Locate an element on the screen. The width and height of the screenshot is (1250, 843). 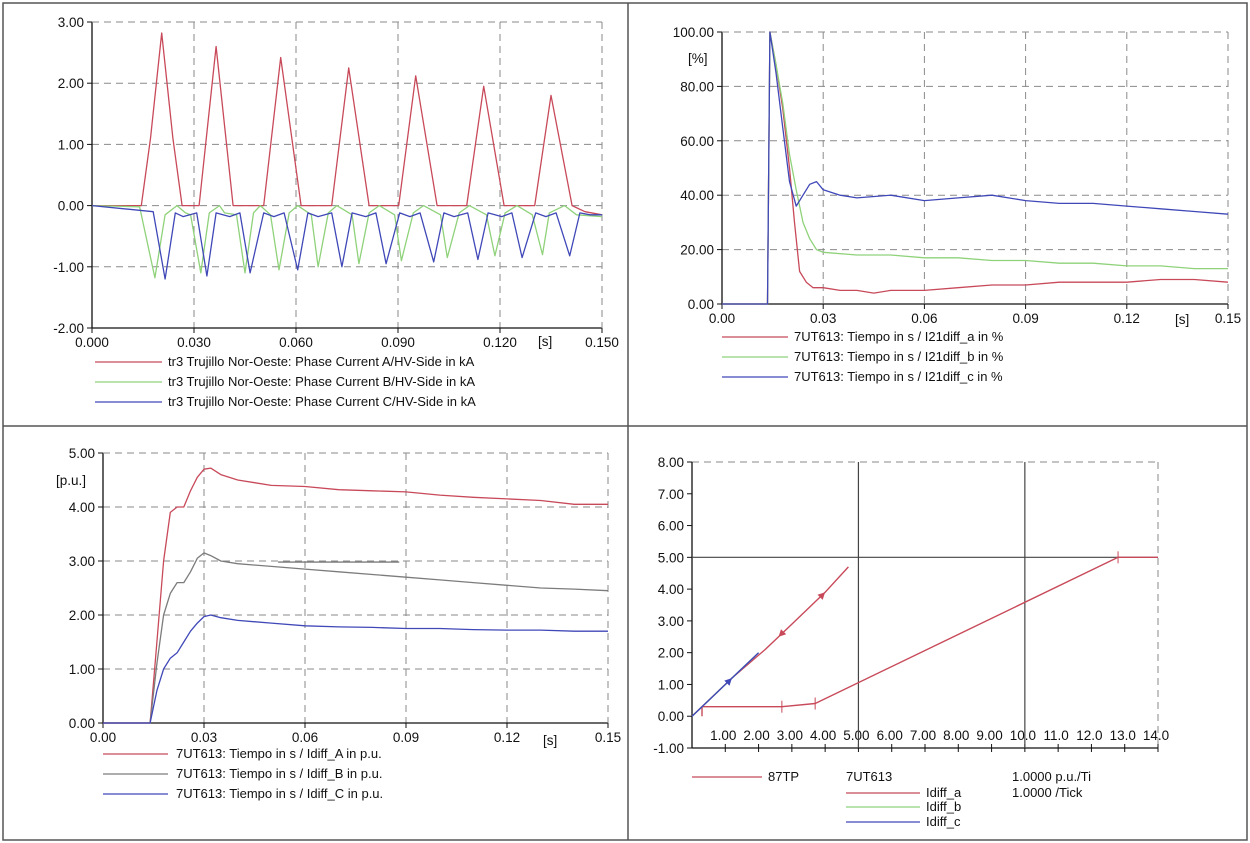
y-tick-label: 100.00 is located at coordinates (693, 32).